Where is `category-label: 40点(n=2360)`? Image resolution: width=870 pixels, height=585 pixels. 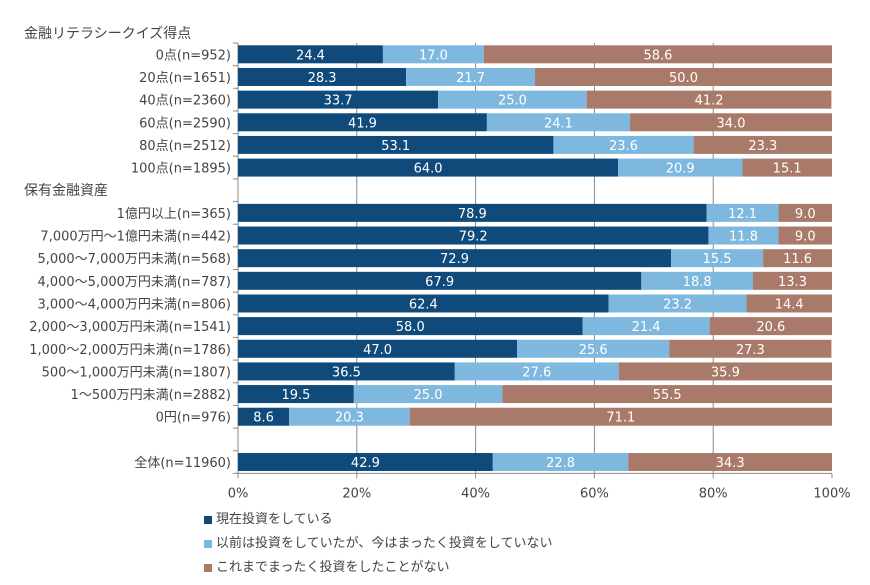
category-label: 40点(n=2360) is located at coordinates (185, 101).